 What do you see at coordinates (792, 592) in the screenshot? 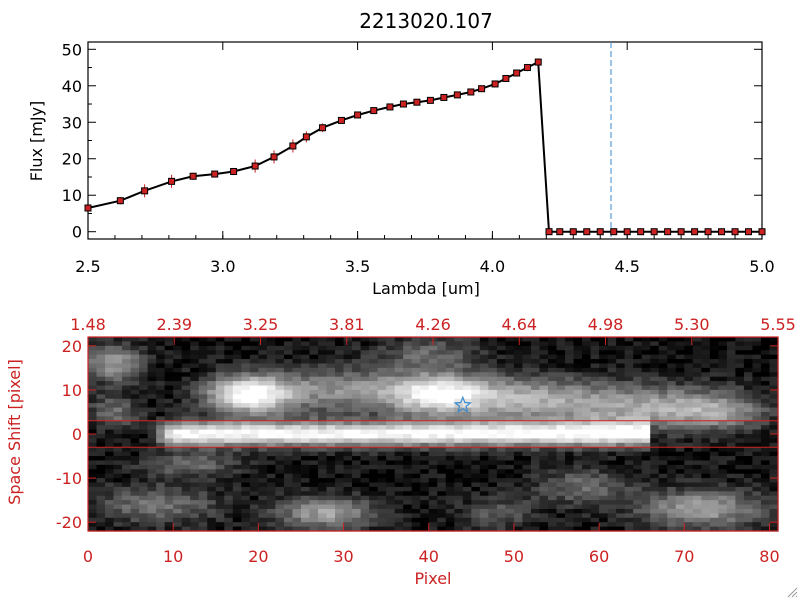
I see `resize-grip-icon` at bounding box center [792, 592].